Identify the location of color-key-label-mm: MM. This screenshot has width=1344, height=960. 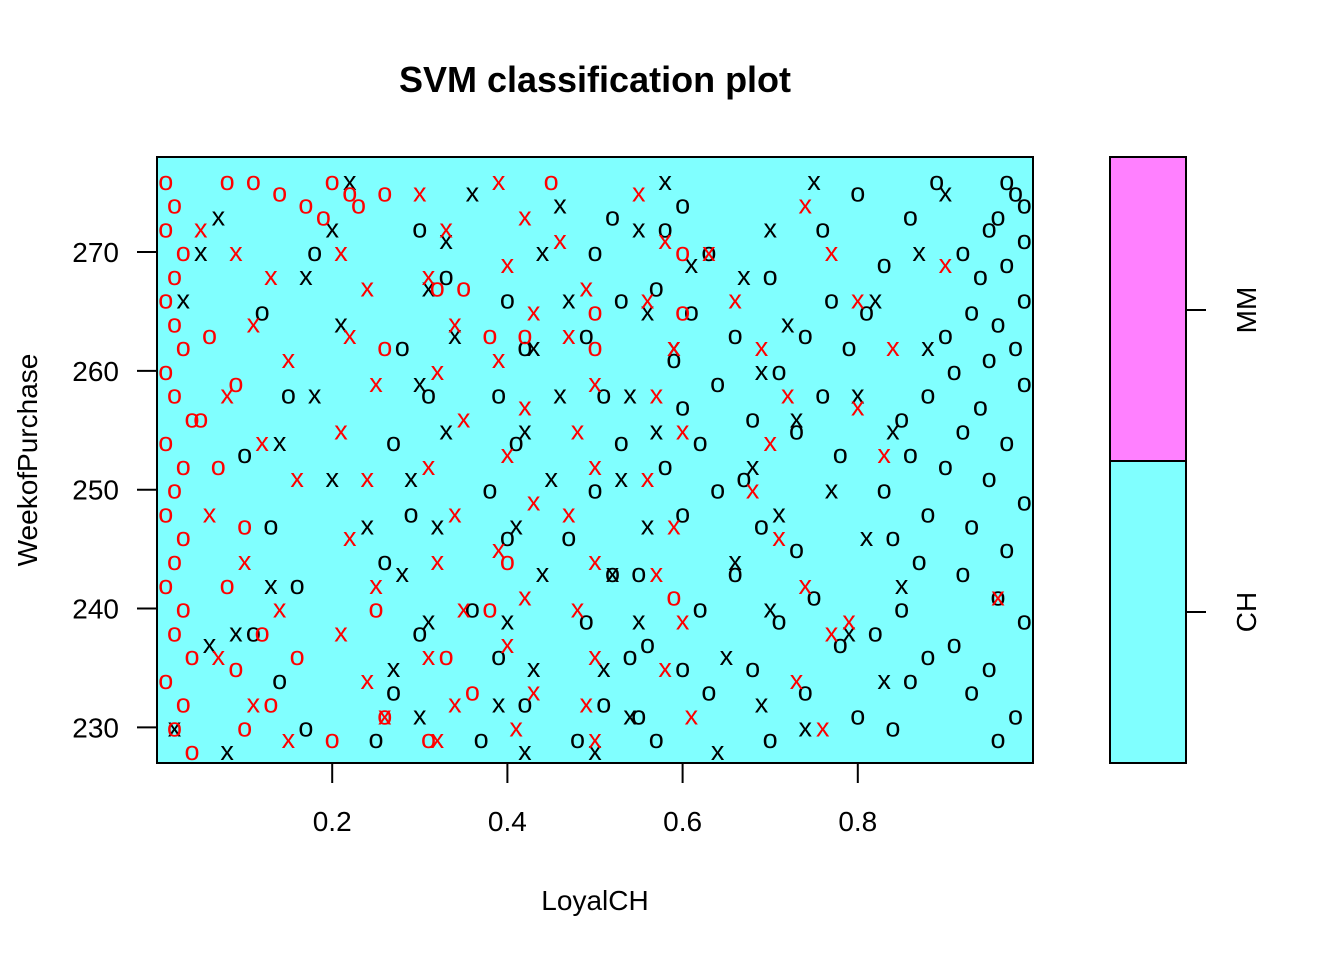
(1246, 310).